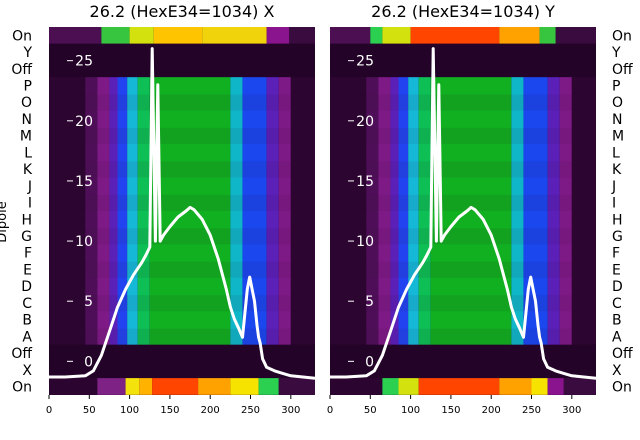 The height and width of the screenshot is (440, 640). What do you see at coordinates (547, 35) in the screenshot?
I see `heat-cell-top-on` at bounding box center [547, 35].